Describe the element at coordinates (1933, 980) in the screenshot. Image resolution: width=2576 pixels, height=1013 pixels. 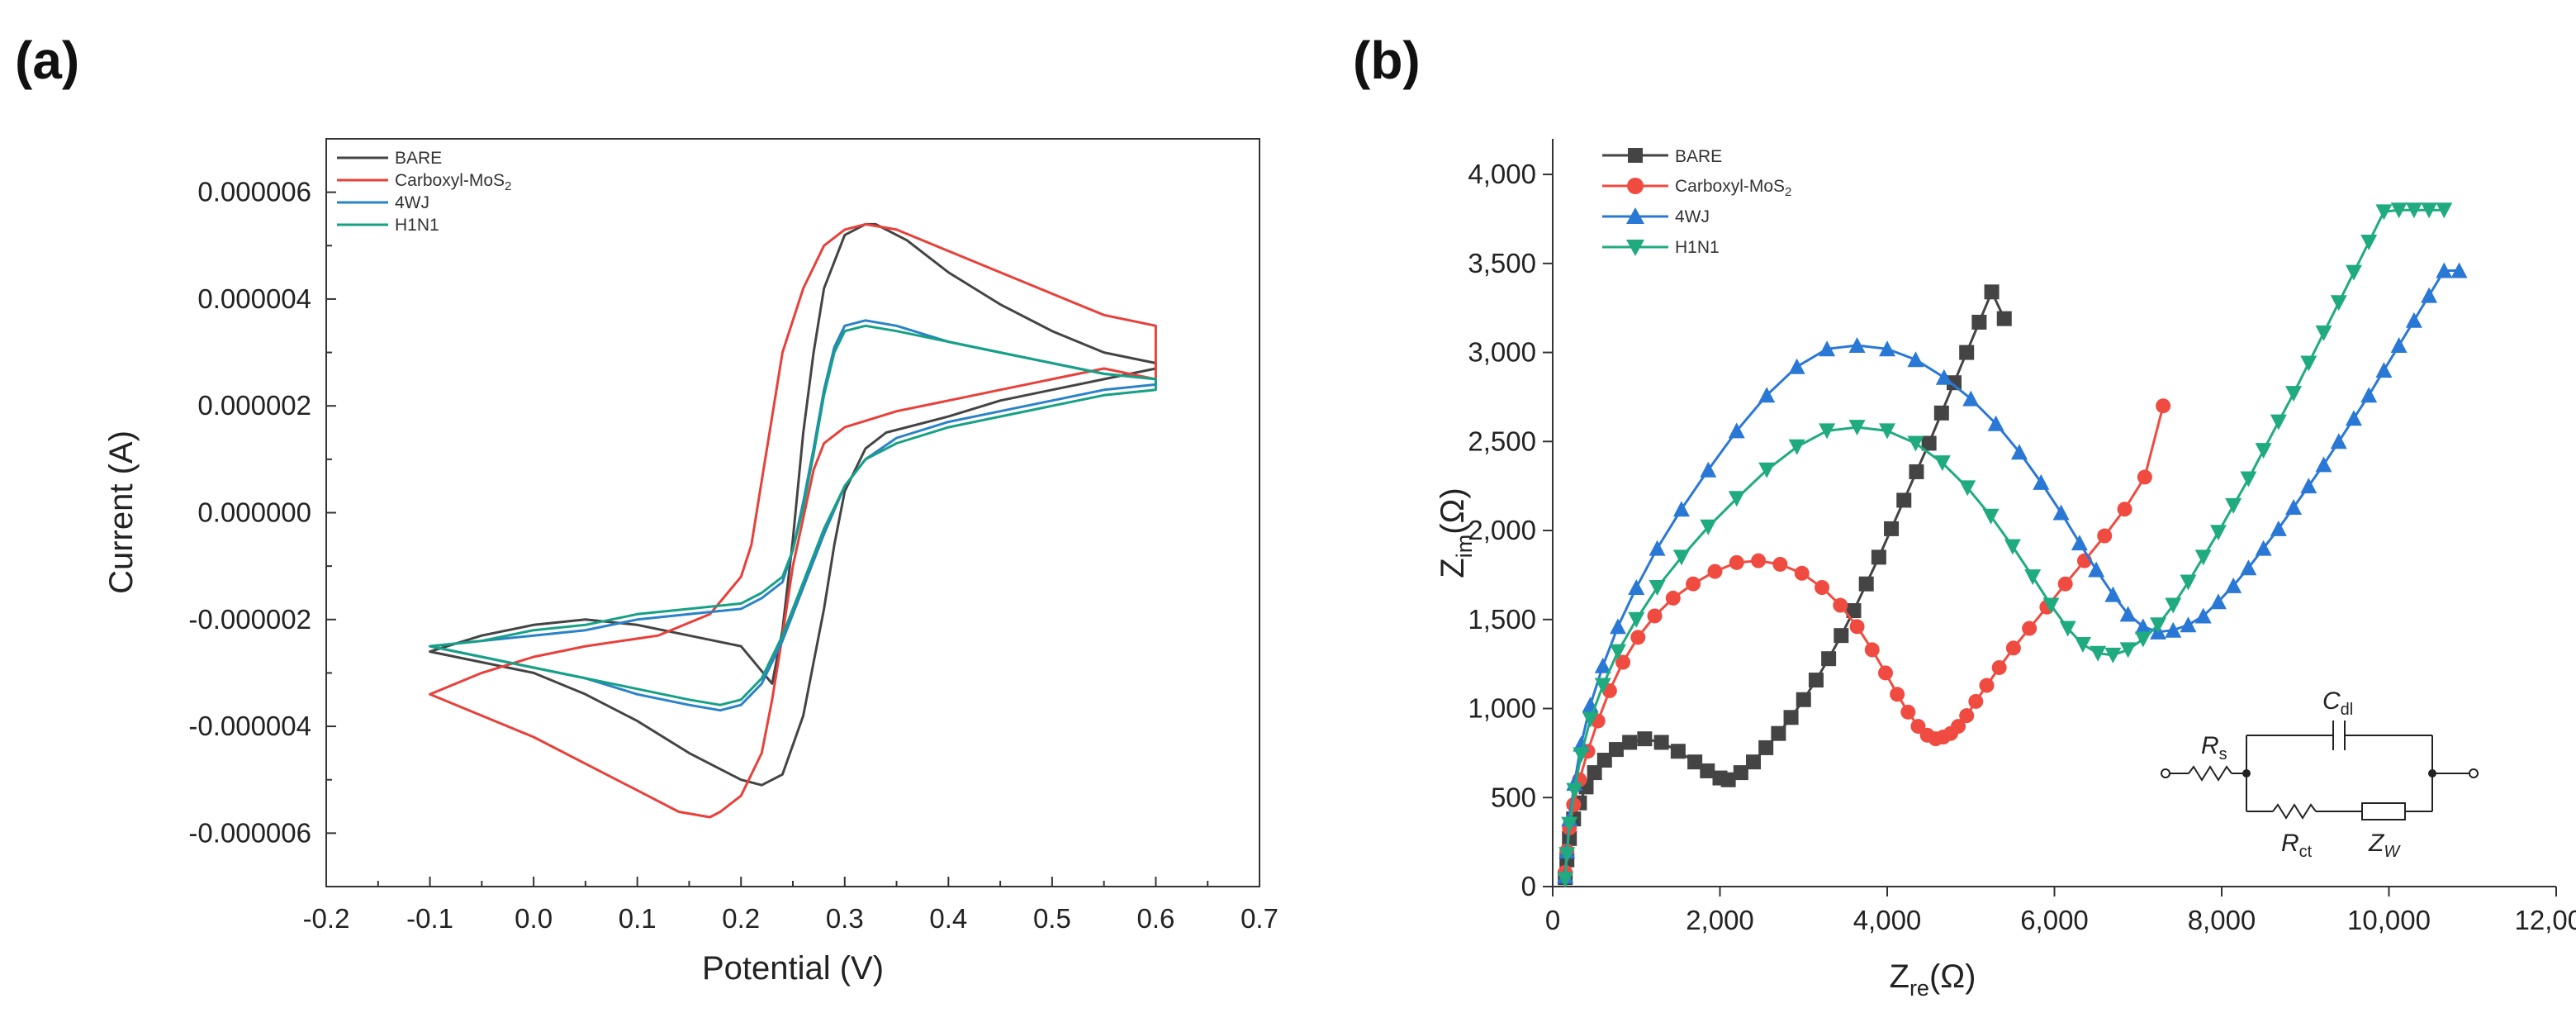
I see `x-axis-title-b: Zre(Ω)` at that location.